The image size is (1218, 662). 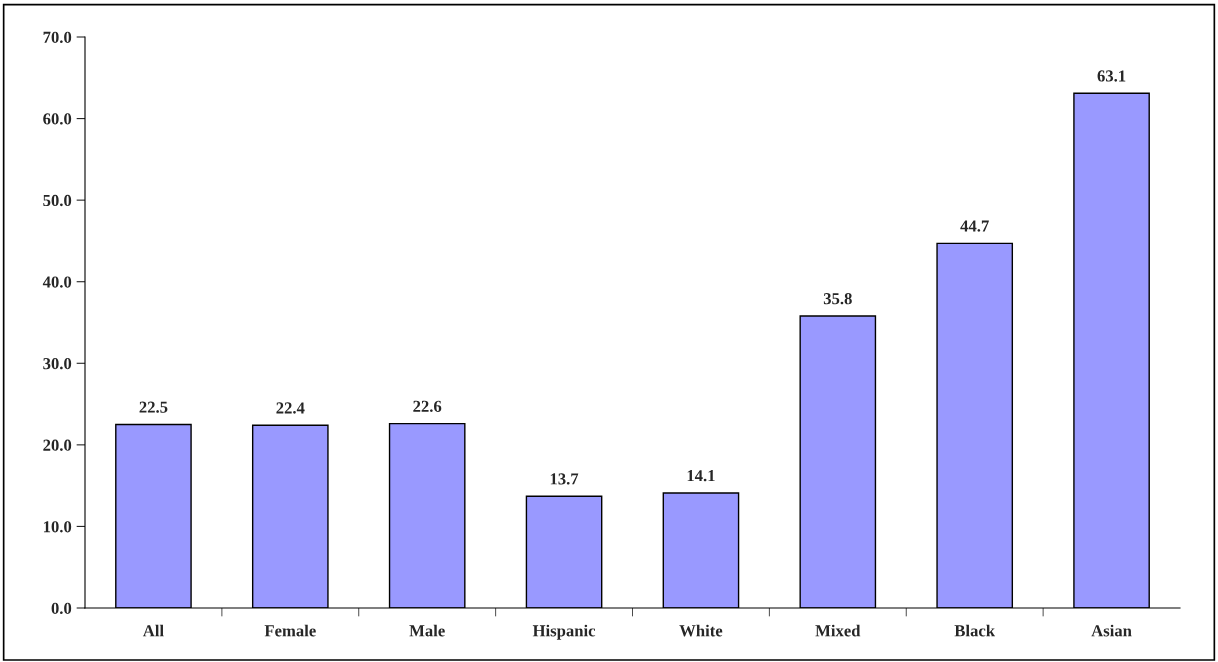 What do you see at coordinates (701, 630) in the screenshot?
I see `x-tick-label: White` at bounding box center [701, 630].